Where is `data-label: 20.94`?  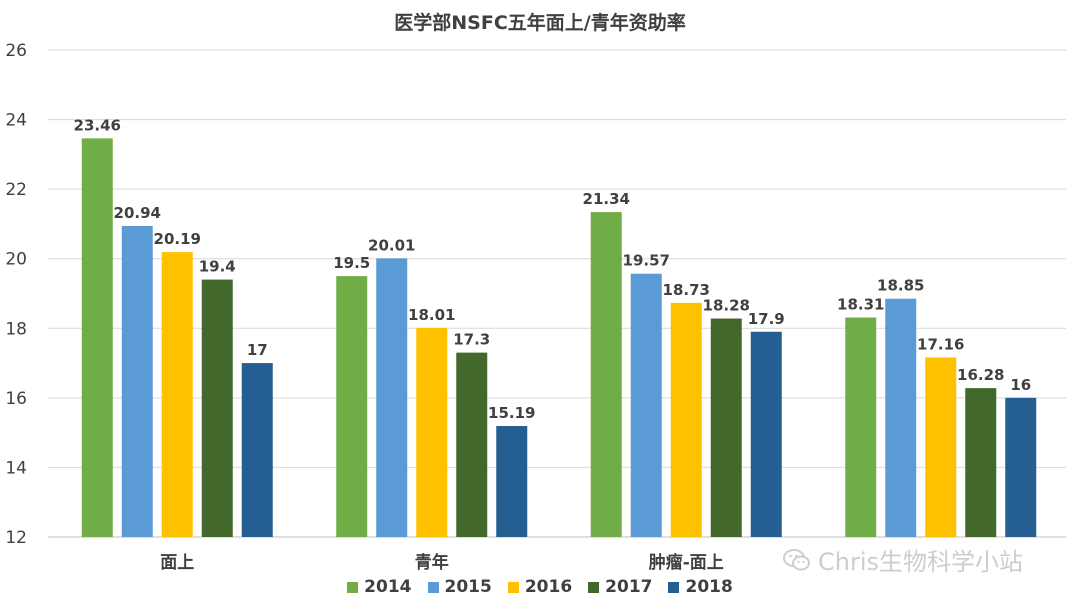 data-label: 20.94 is located at coordinates (137, 213).